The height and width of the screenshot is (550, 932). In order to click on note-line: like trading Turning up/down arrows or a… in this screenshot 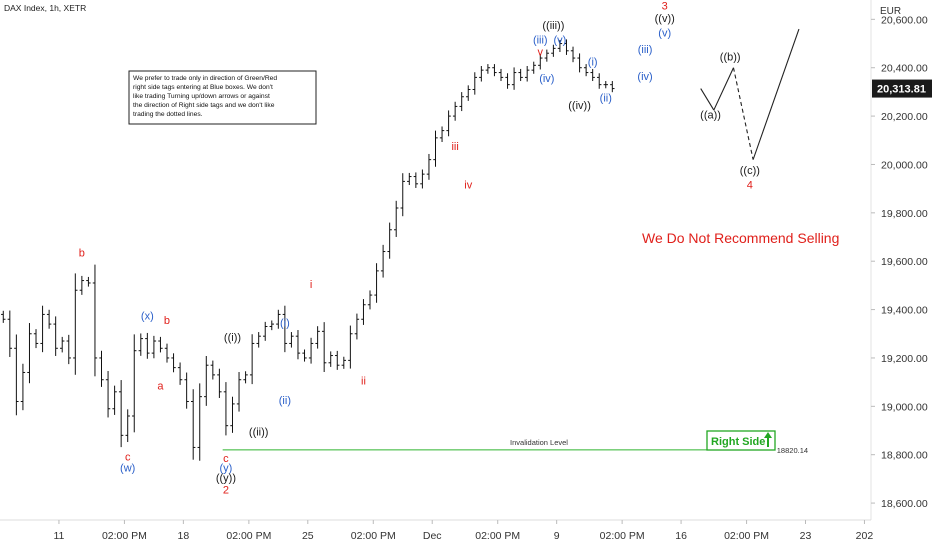, I will do `click(201, 96)`.